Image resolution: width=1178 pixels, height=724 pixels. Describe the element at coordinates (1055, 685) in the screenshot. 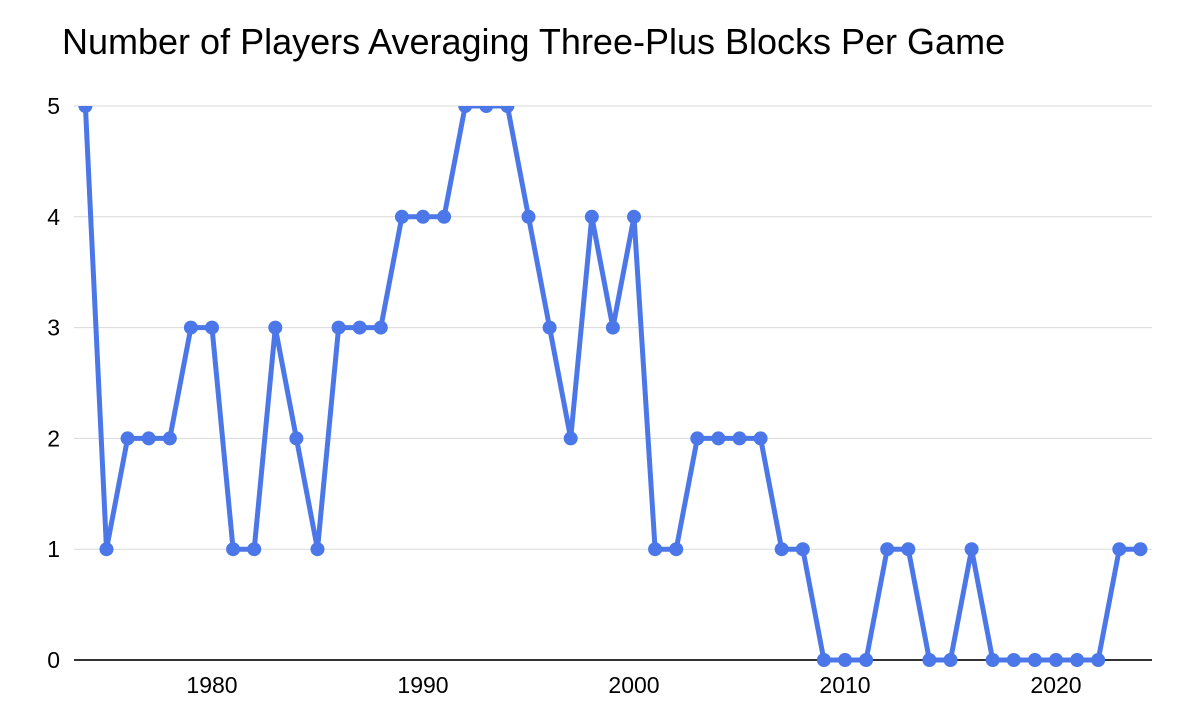

I see `x-tick-label: 2020` at that location.